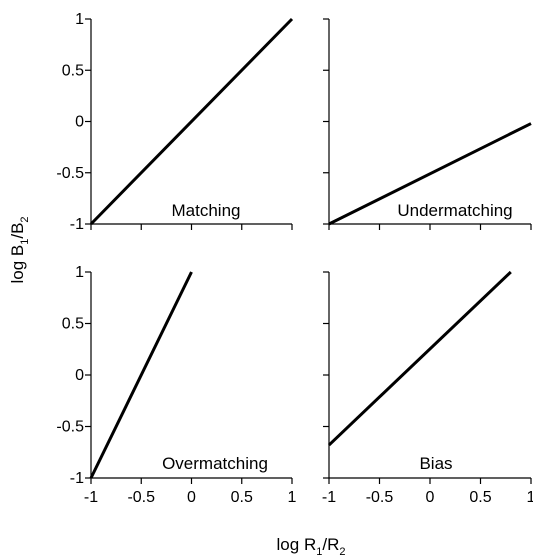  I want to click on y-axis-title-main: log B, so click(17, 264).